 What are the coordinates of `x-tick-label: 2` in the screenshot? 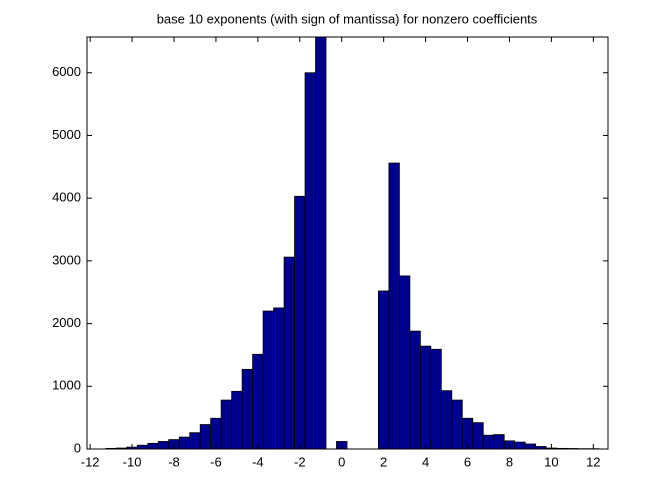 It's located at (383, 461).